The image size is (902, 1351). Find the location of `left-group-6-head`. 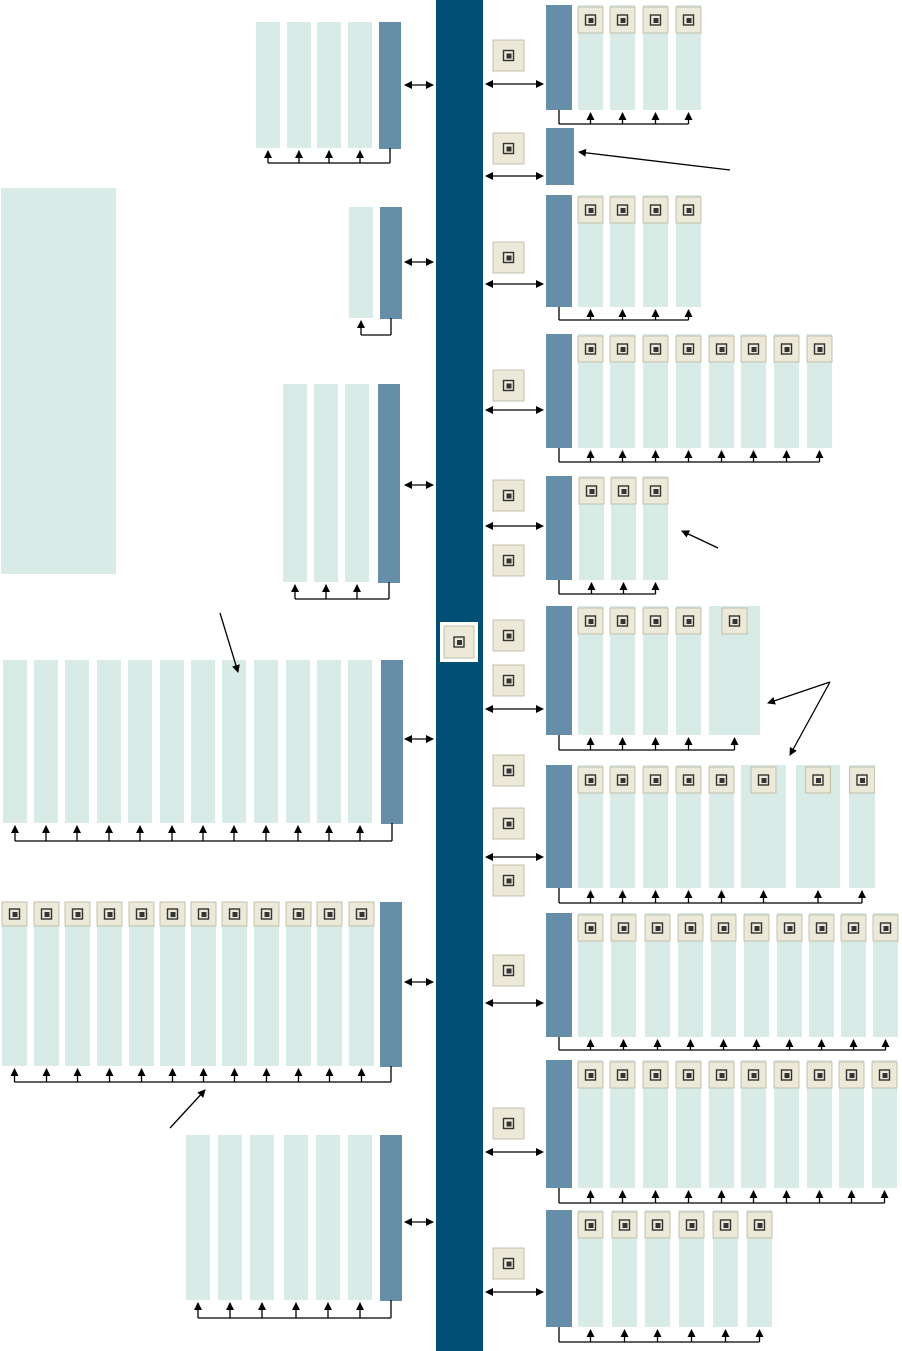

left-group-6-head is located at coordinates (391, 1218).